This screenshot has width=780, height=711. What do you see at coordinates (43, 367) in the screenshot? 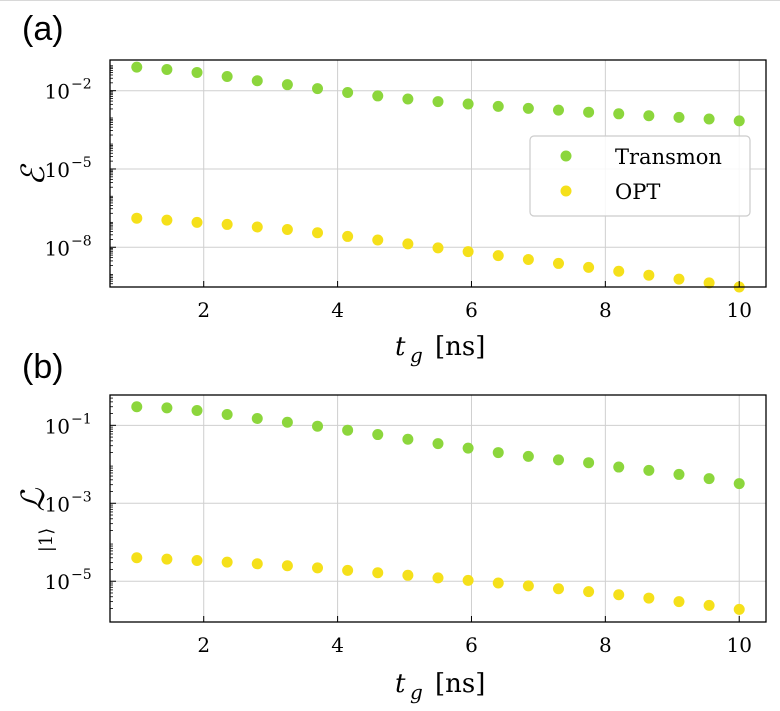
I see `panel-label-b: (b)` at bounding box center [43, 367].